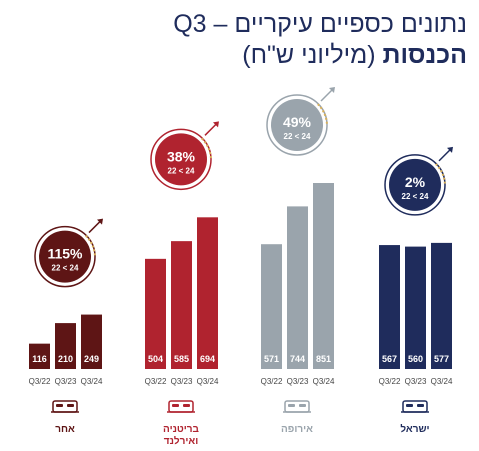  I want to click on bar-value-label: 585, so click(181, 359).